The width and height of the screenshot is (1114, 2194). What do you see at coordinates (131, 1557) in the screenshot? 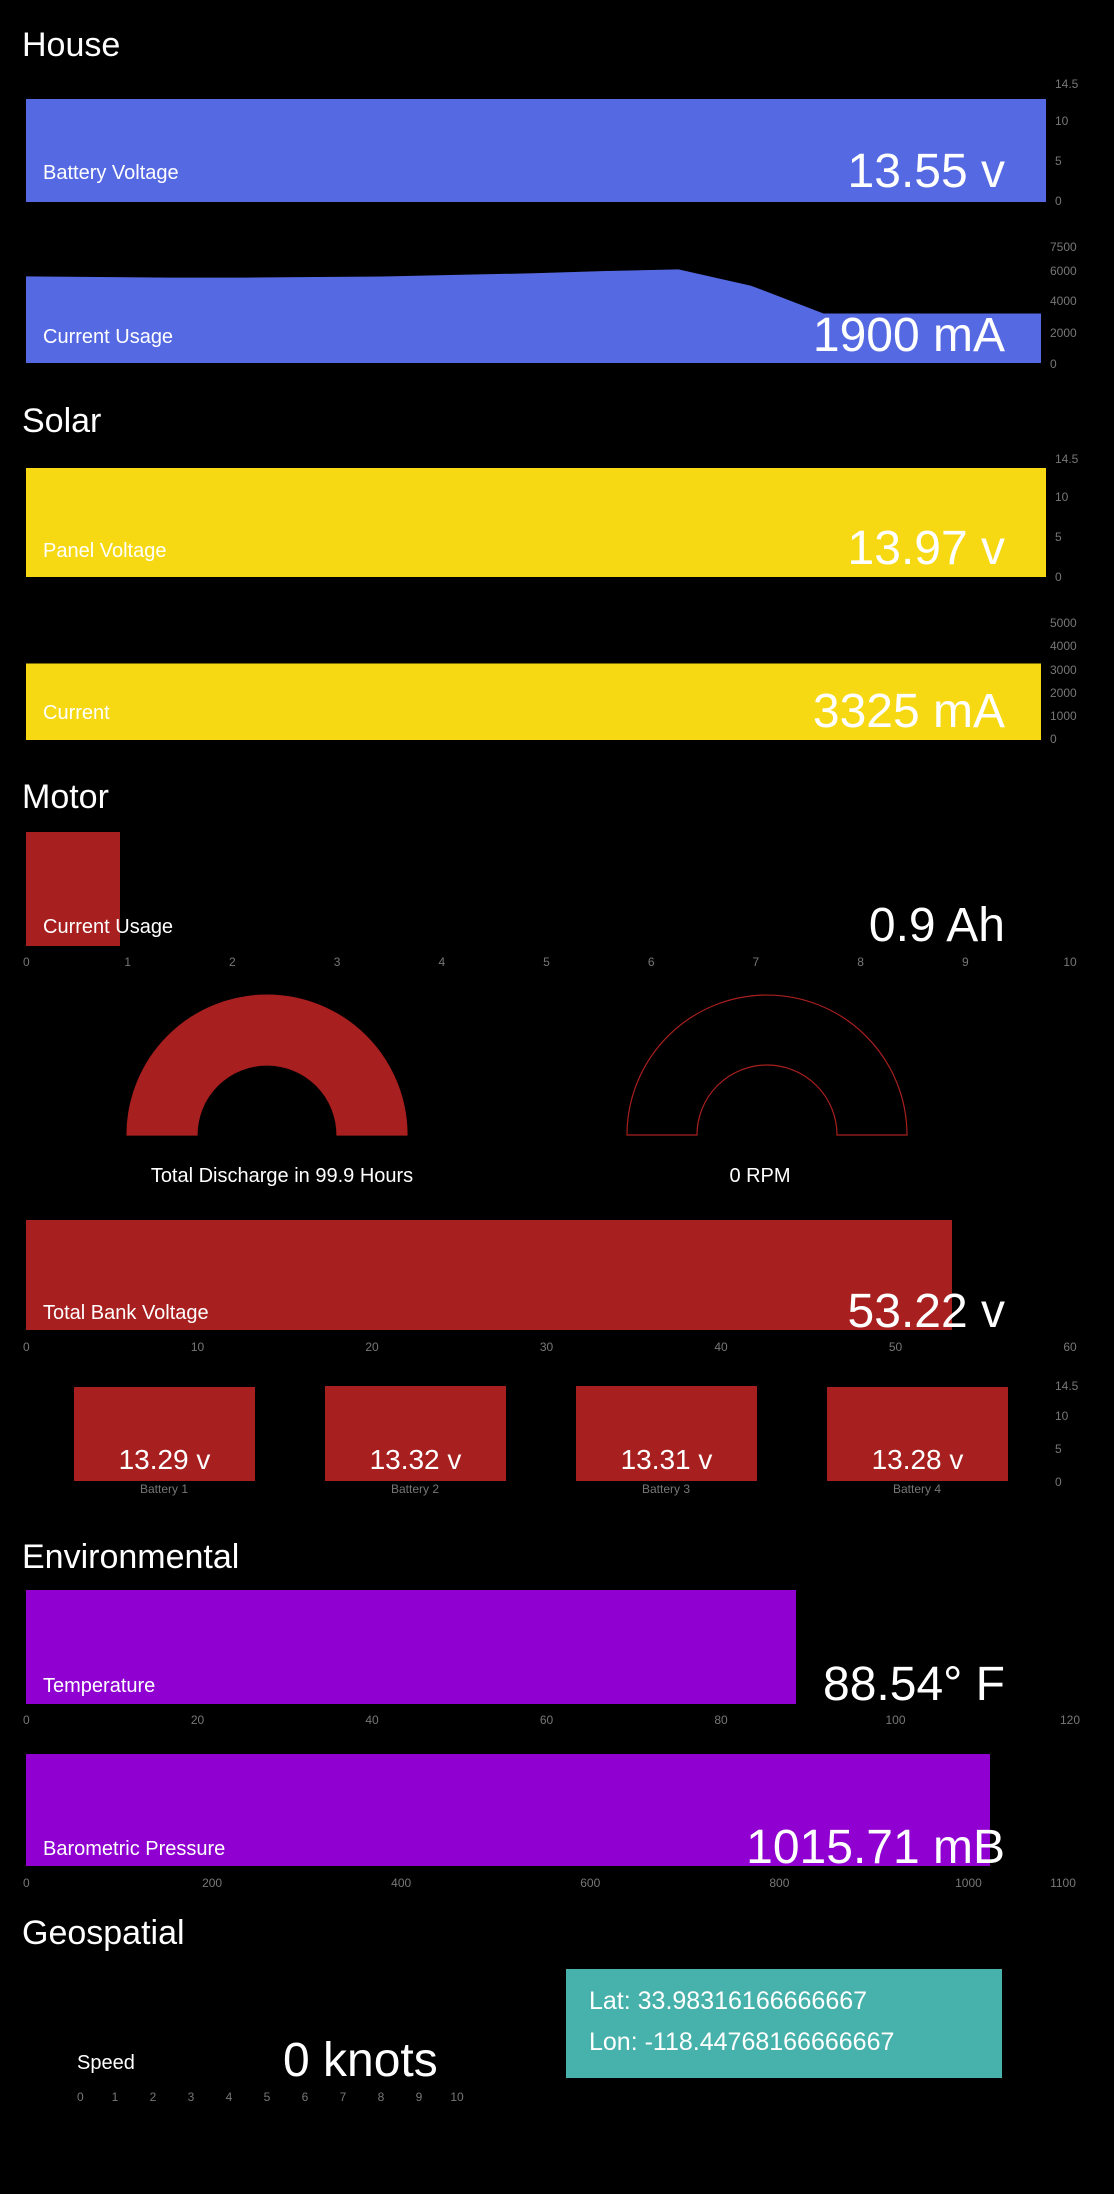
I see `environmental-section-title: Environmental` at bounding box center [131, 1557].